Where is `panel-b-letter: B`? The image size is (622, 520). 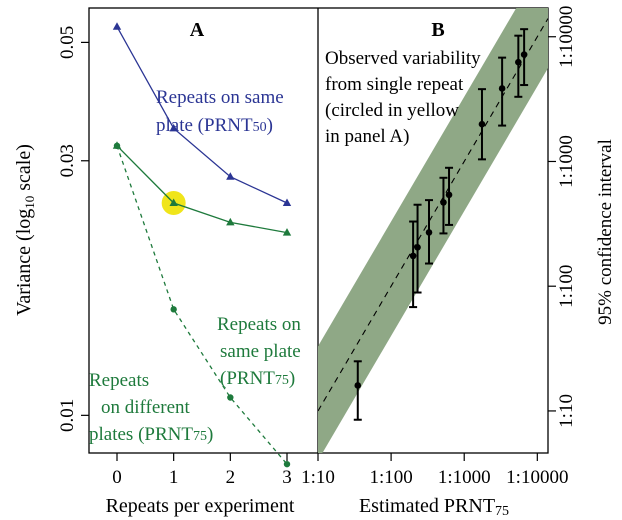
panel-b-letter: B is located at coordinates (437, 30).